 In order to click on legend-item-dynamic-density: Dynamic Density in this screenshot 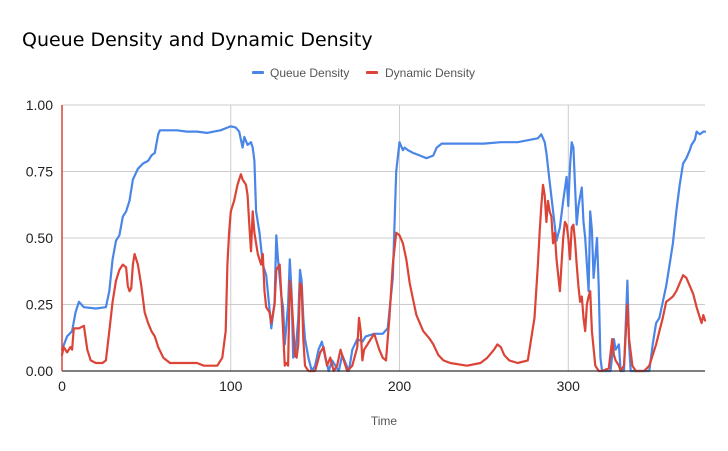, I will do `click(420, 73)`.